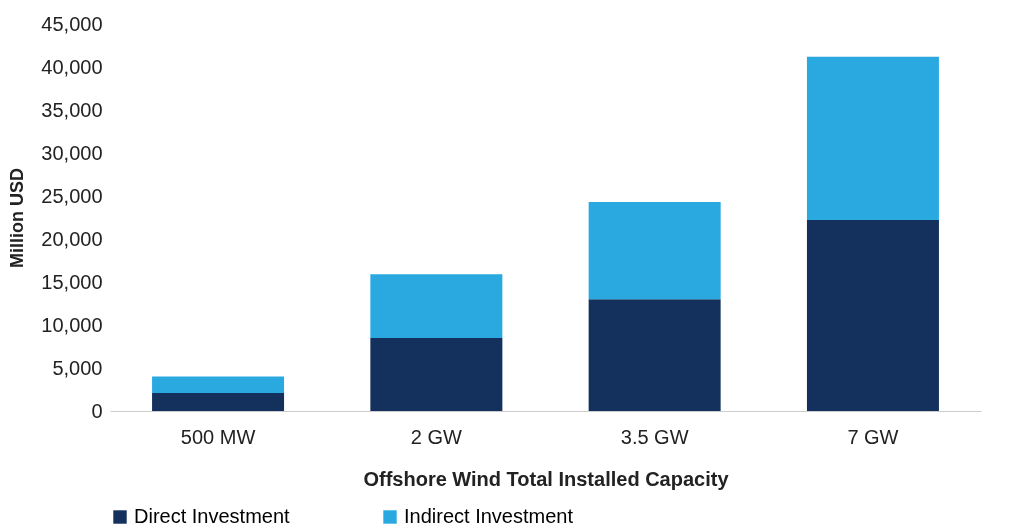 Image resolution: width=1011 pixels, height=527 pixels. I want to click on x-tick-label: 3.5 GW, so click(654, 436).